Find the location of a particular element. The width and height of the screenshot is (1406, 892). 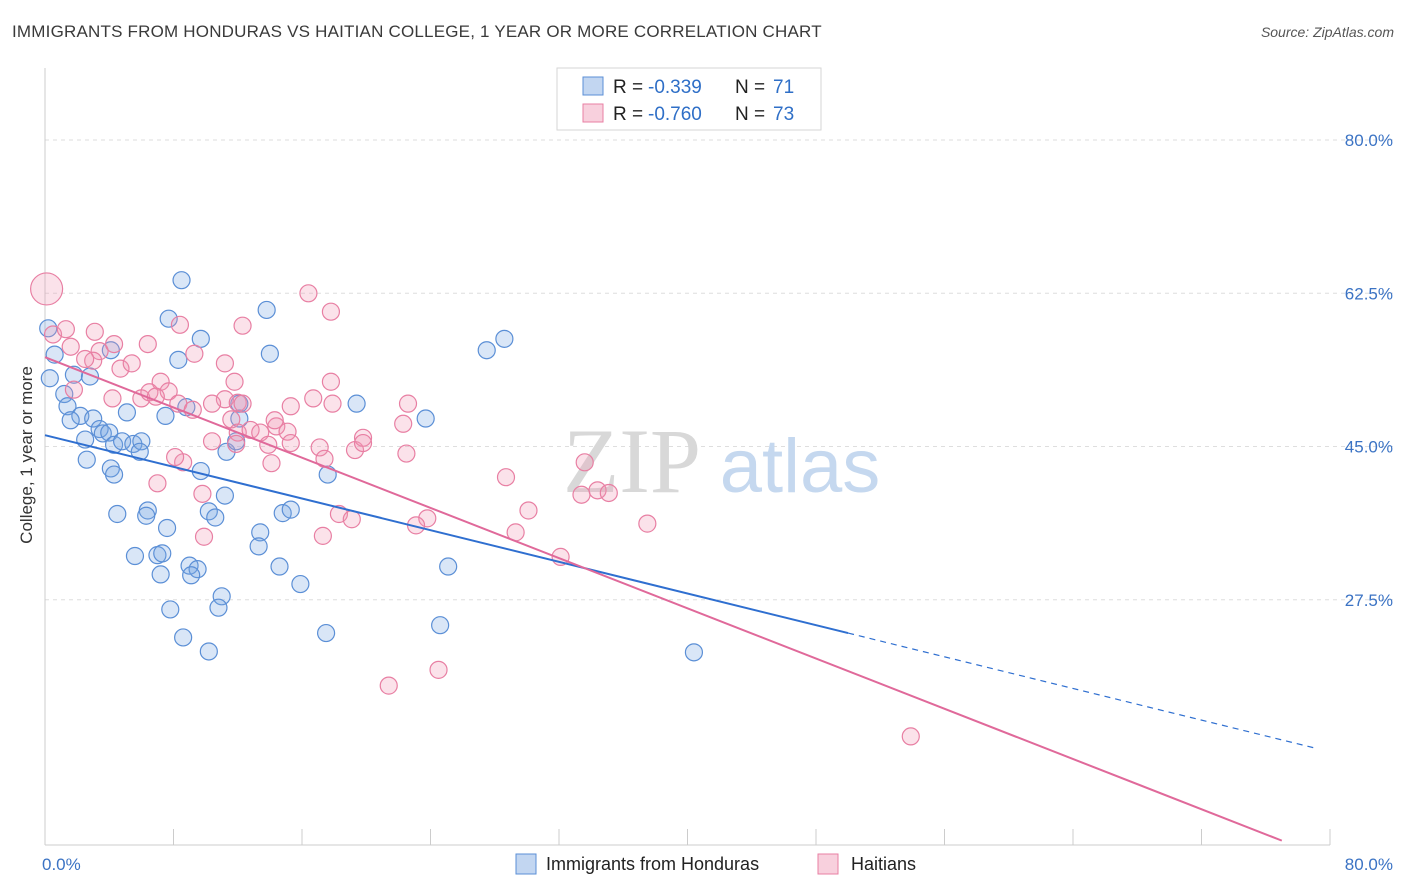

legend-n-label-2: N = is located at coordinates (750, 114).